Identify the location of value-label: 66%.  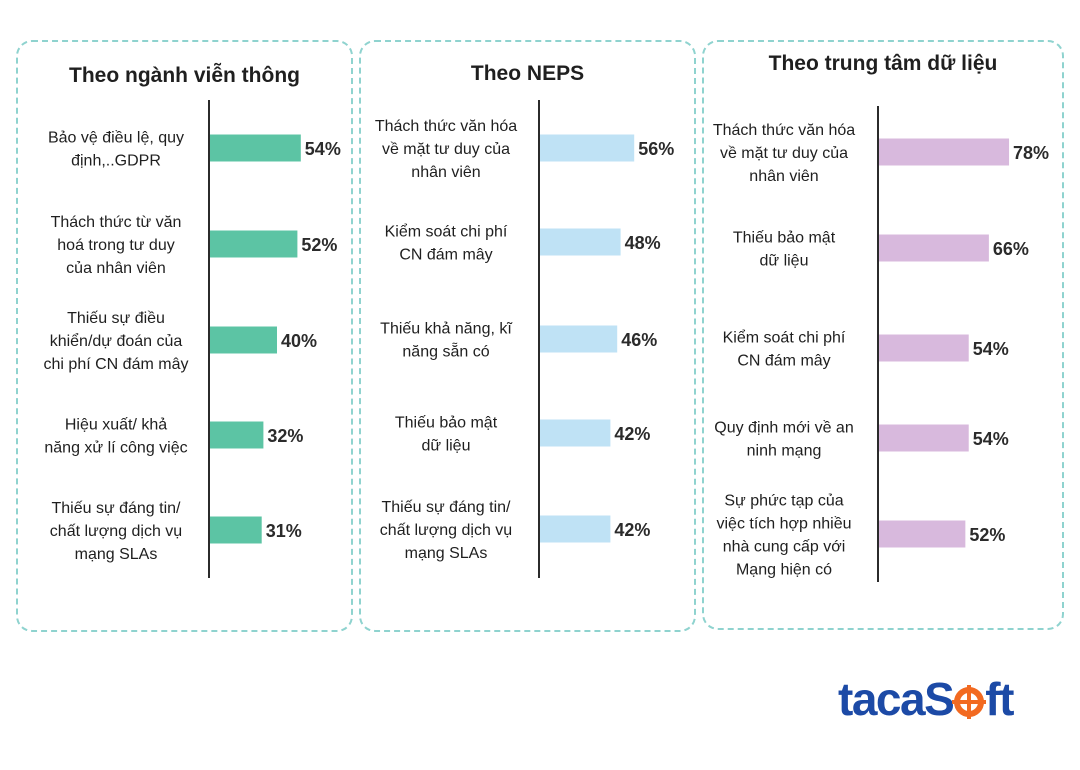
(1011, 249).